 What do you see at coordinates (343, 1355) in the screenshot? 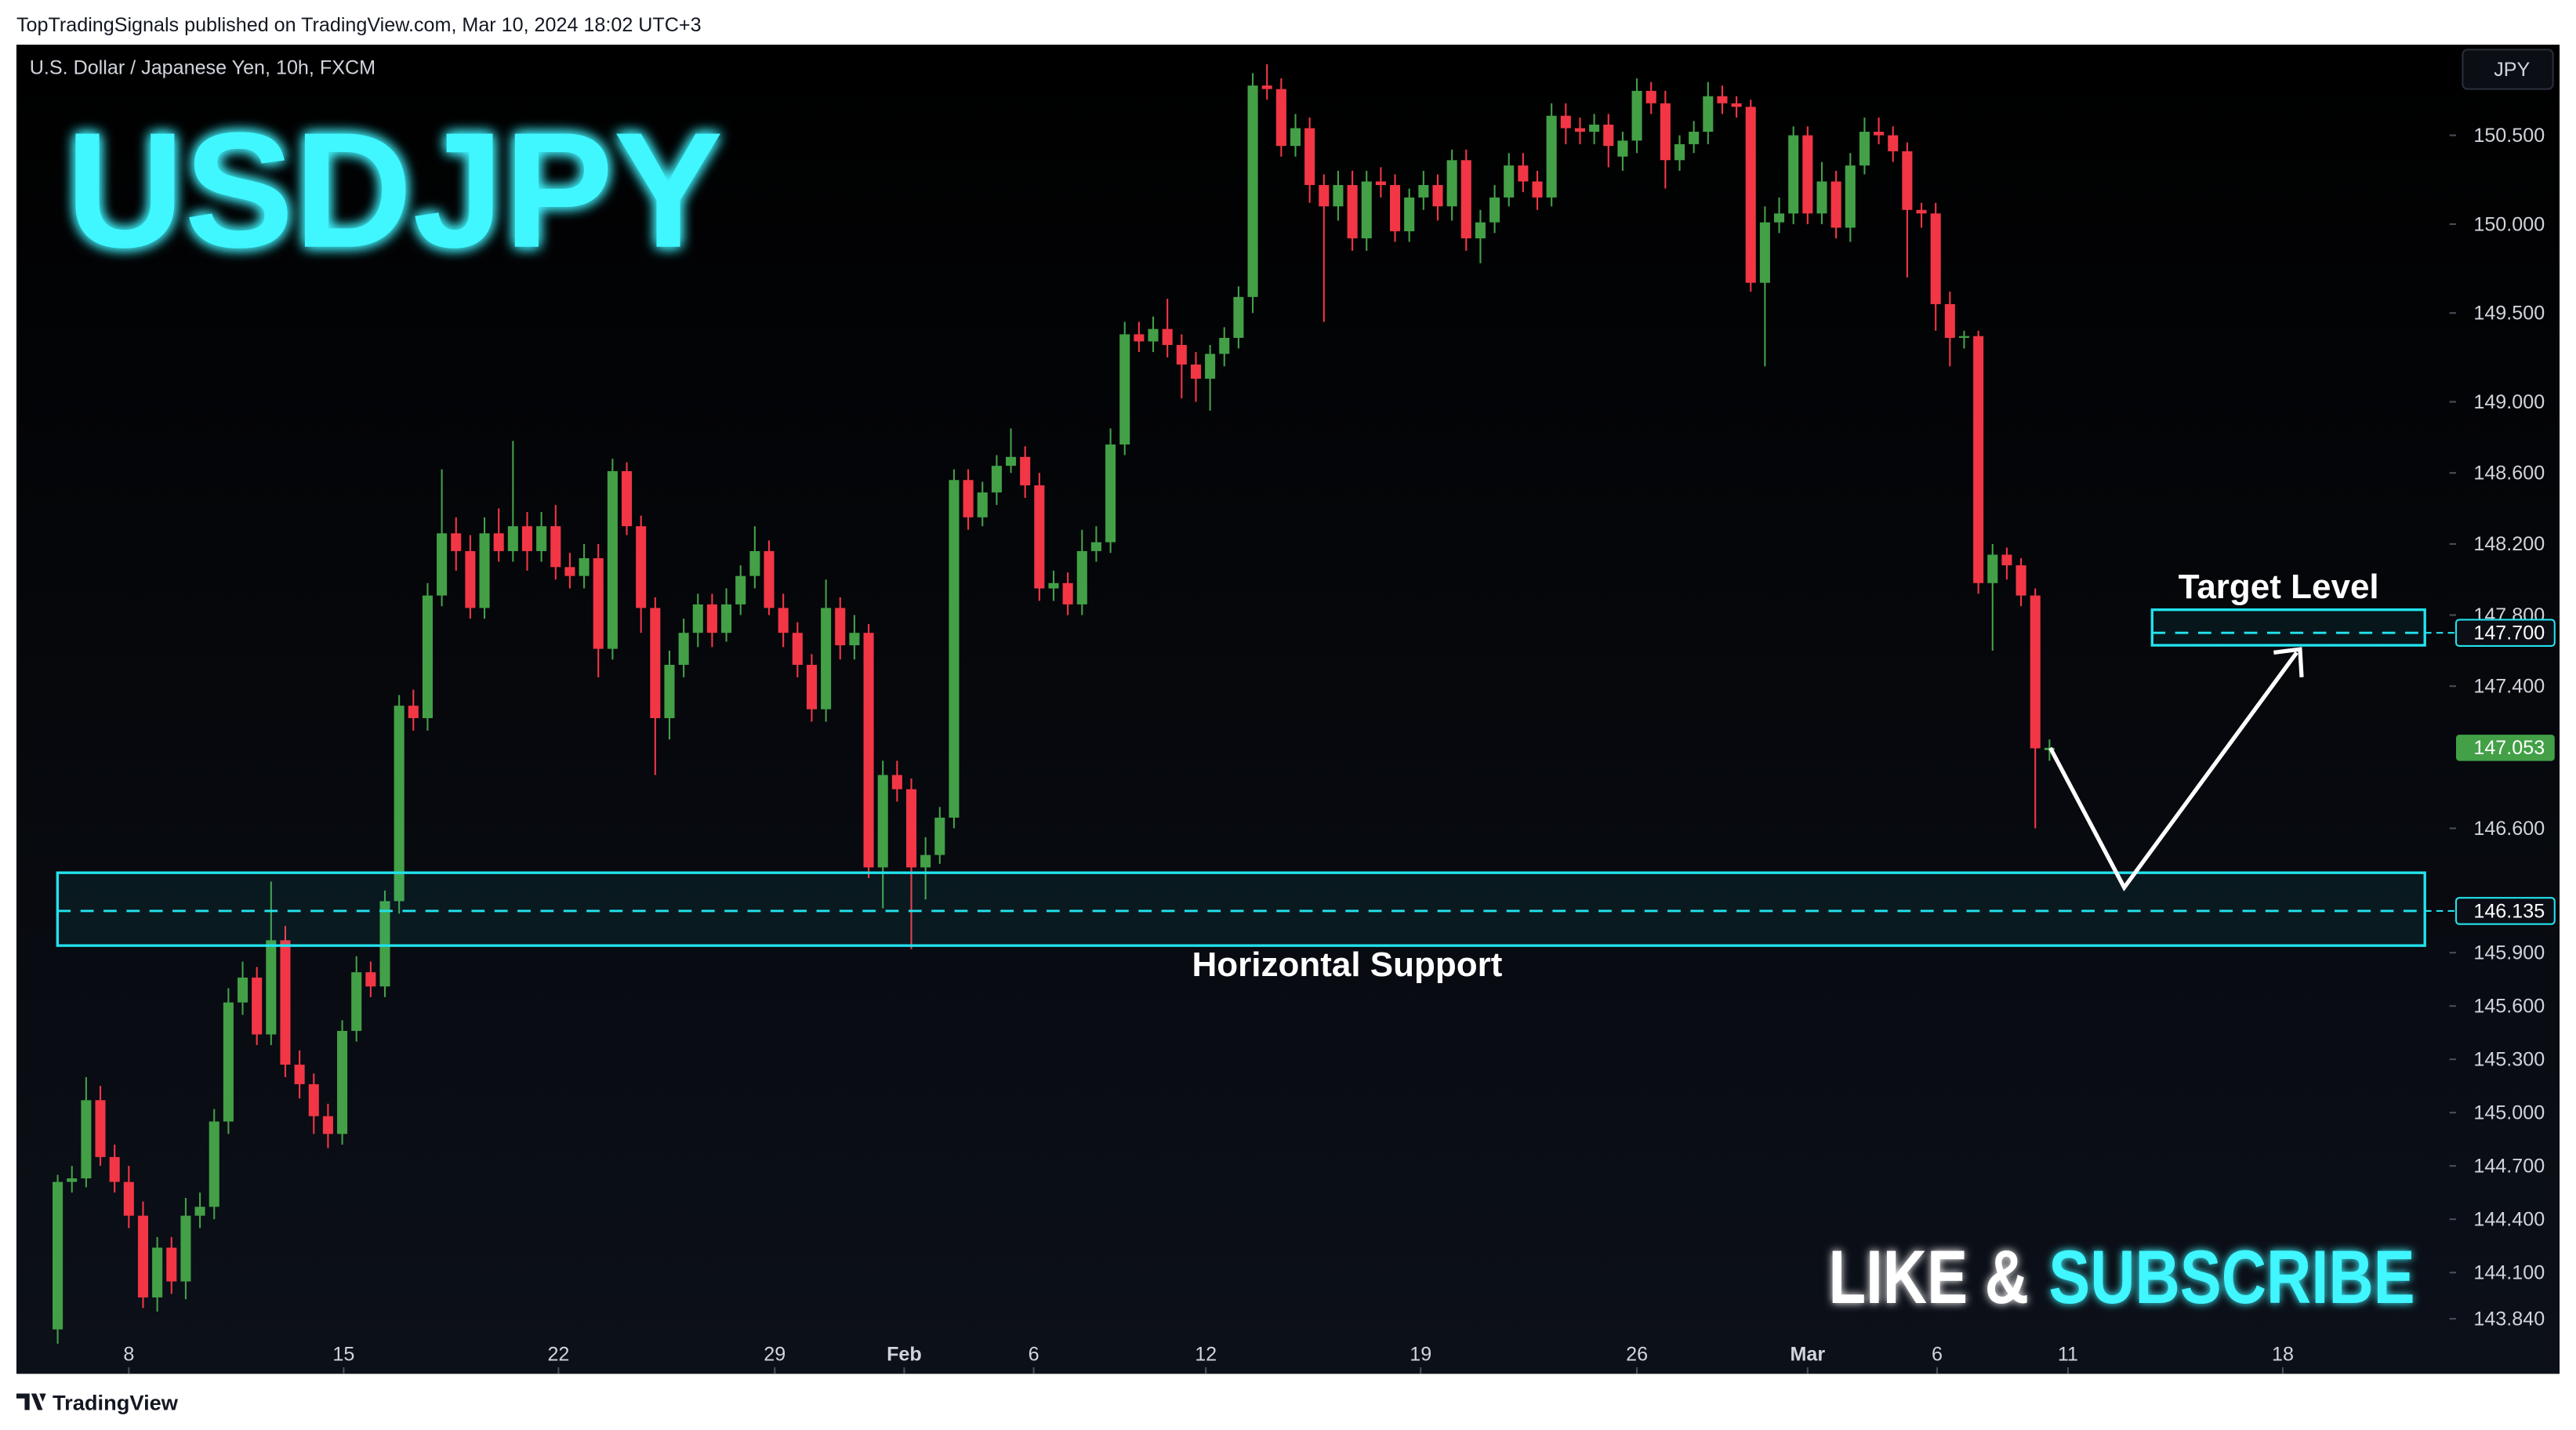
I see `x-tick-label: 15` at bounding box center [343, 1355].